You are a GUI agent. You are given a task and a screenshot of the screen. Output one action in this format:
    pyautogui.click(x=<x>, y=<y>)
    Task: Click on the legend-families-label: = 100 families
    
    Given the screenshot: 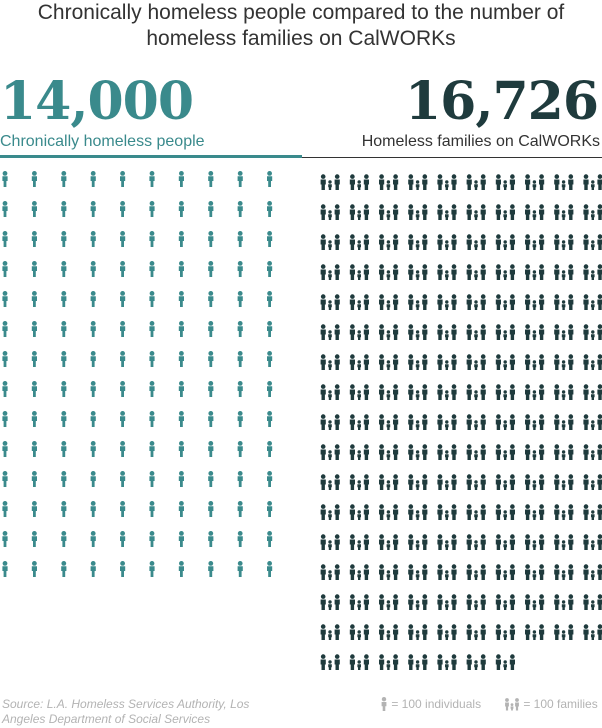 What is the action you would take?
    pyautogui.click(x=560, y=704)
    